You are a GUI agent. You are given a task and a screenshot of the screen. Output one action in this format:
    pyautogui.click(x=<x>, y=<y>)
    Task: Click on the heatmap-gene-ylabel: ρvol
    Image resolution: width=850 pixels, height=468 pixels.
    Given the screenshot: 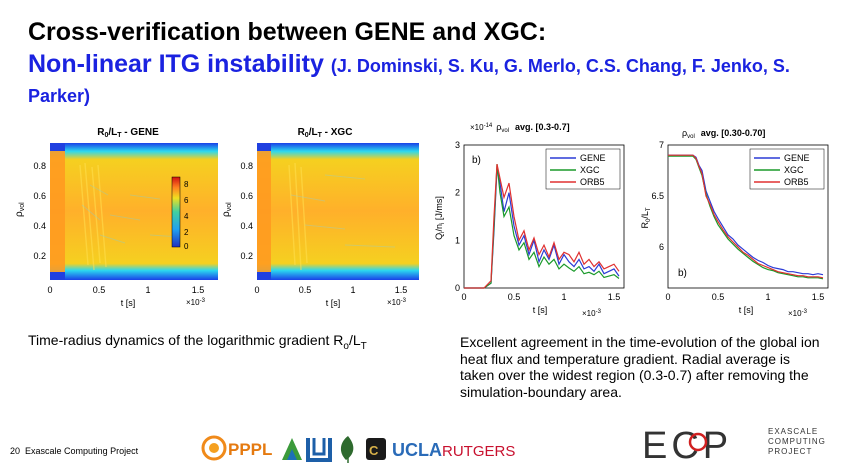 What is the action you would take?
    pyautogui.click(x=20, y=209)
    